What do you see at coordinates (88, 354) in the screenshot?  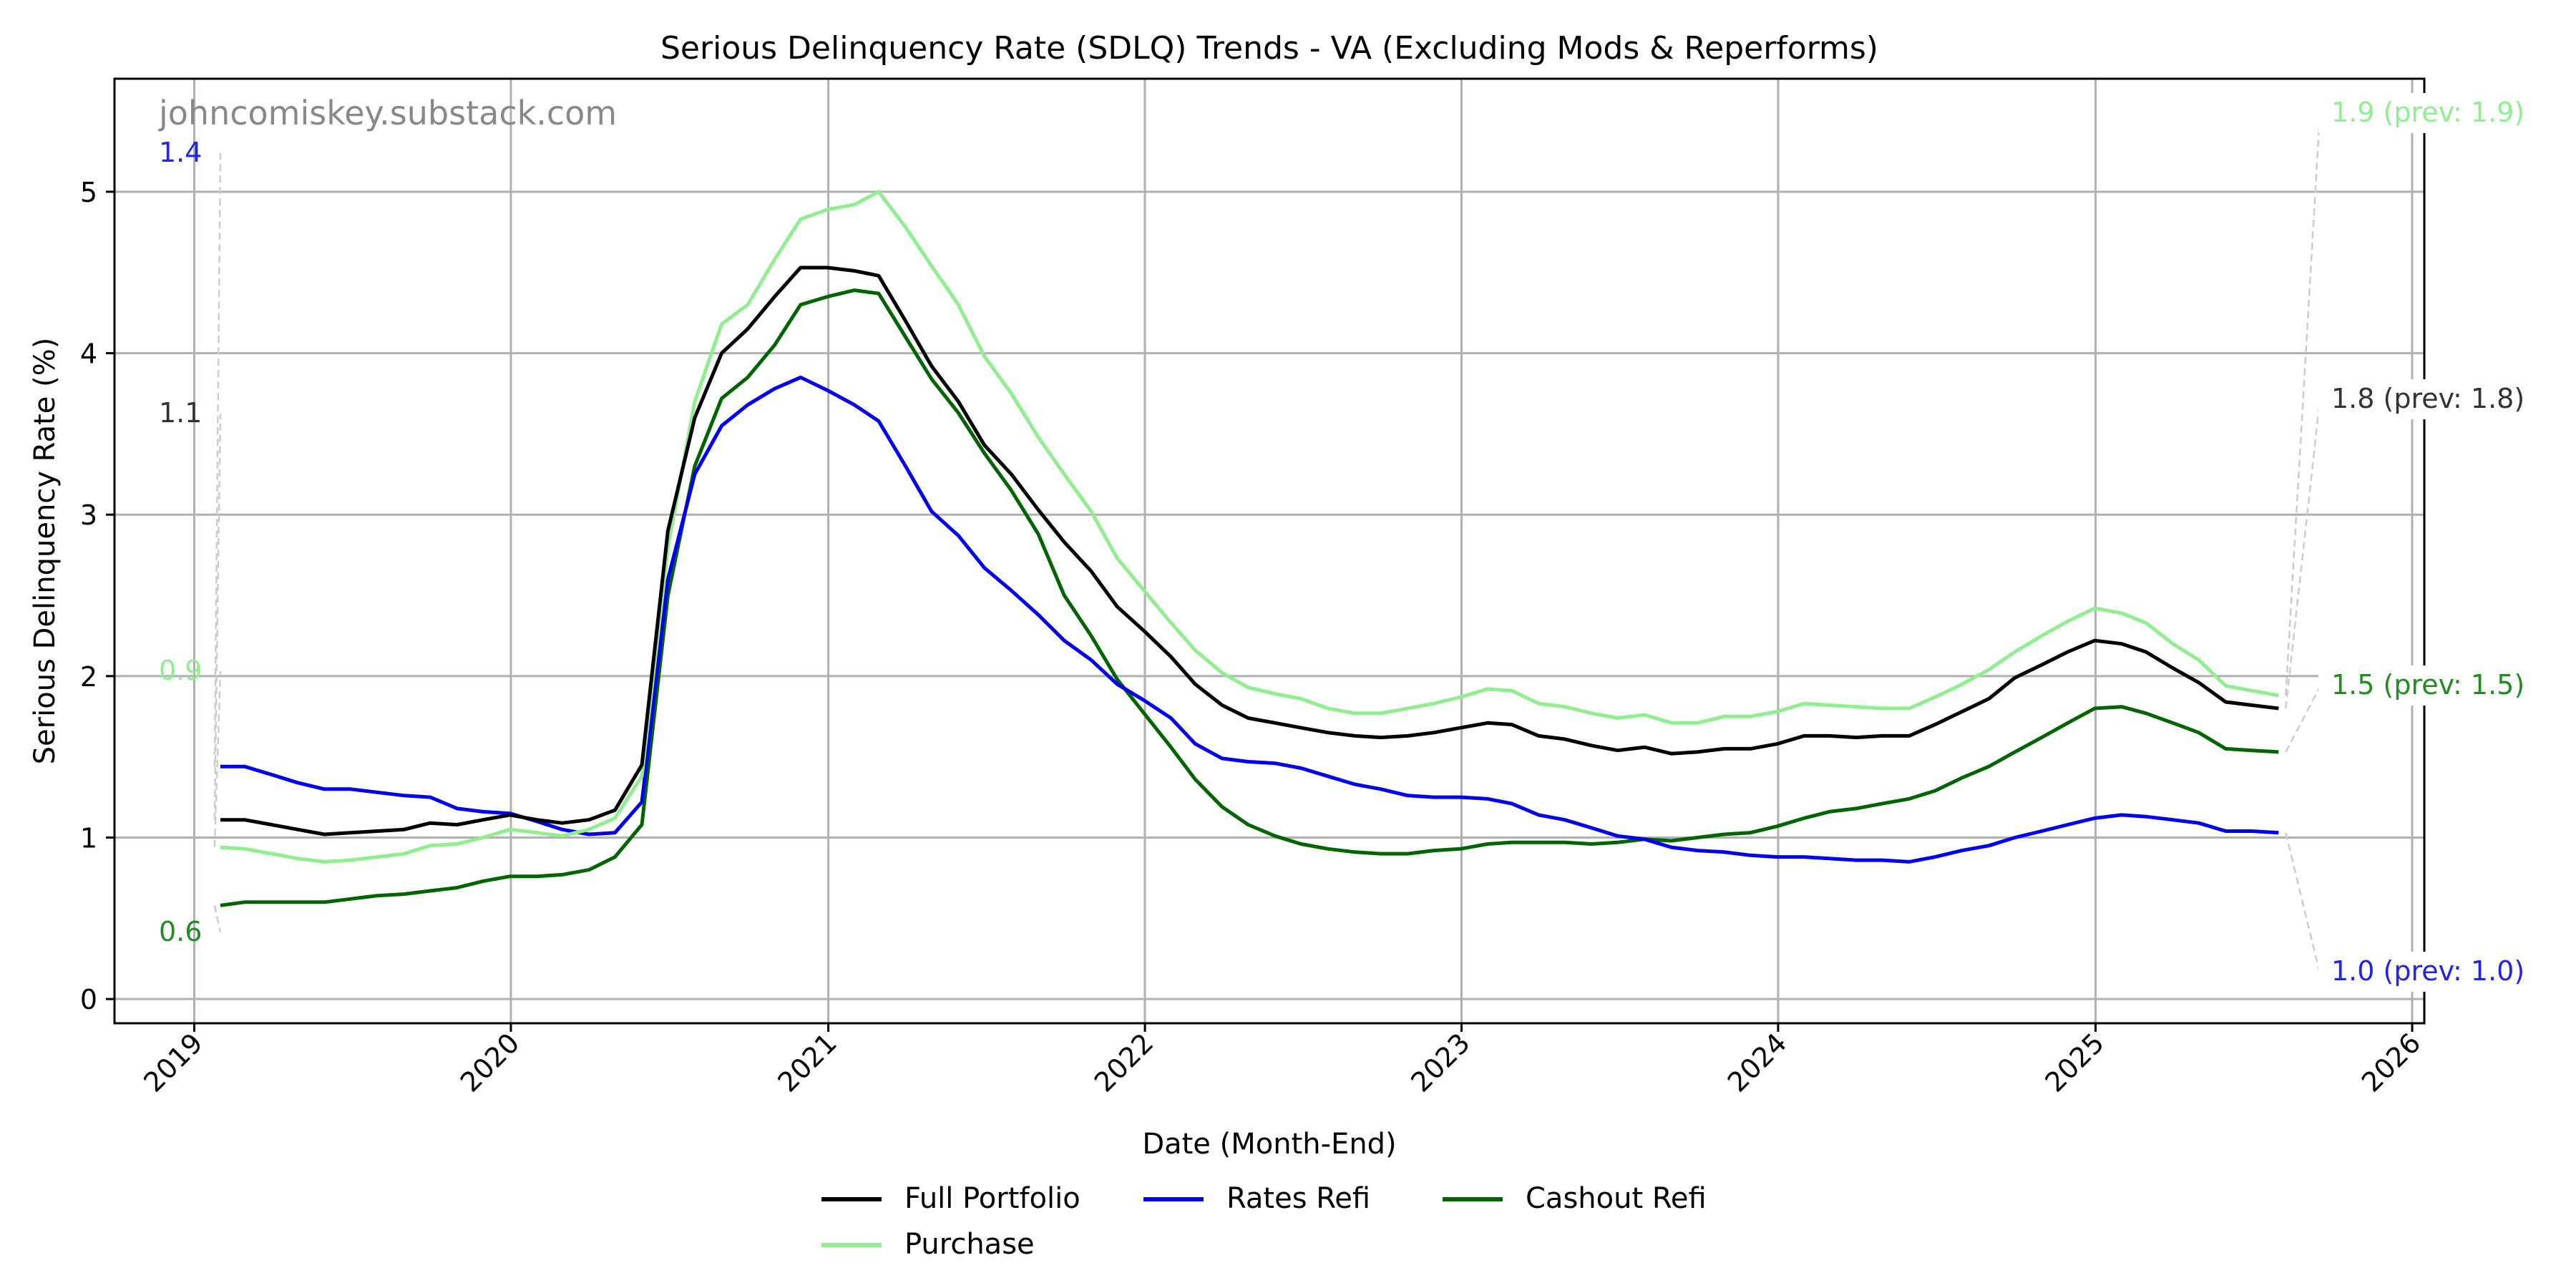 I see `y-tick-label: 4` at bounding box center [88, 354].